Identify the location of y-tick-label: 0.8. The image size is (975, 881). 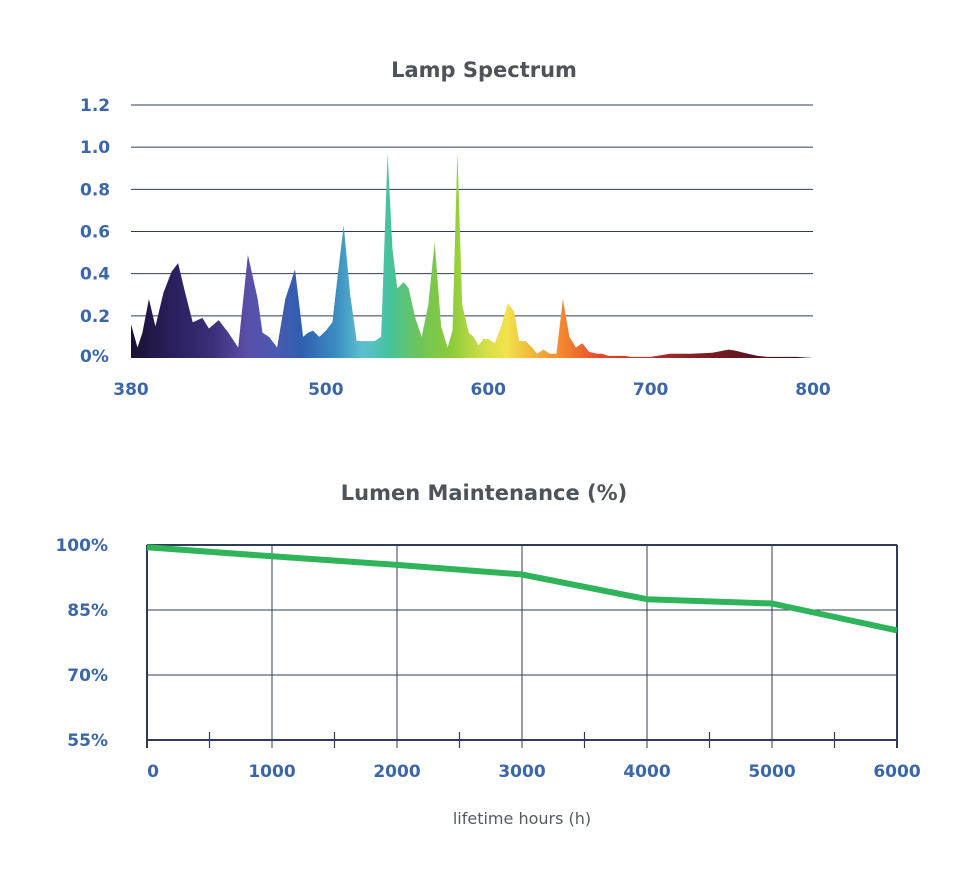
(95, 190).